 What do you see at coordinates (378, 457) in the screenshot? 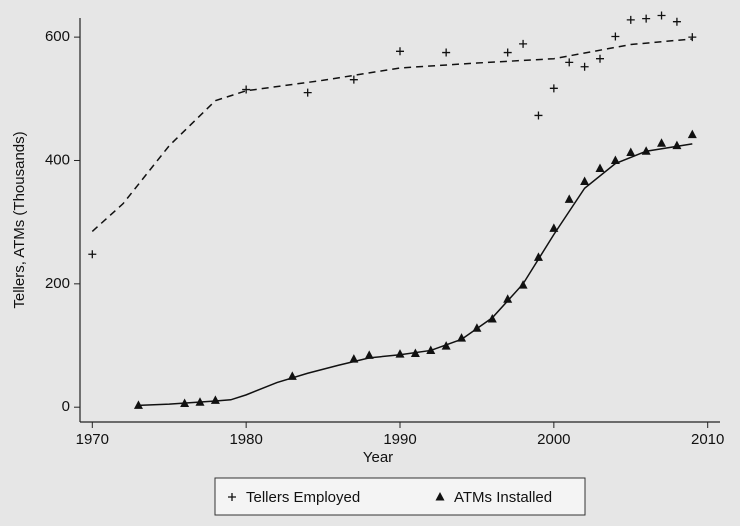
I see `x-axis-label: Year` at bounding box center [378, 457].